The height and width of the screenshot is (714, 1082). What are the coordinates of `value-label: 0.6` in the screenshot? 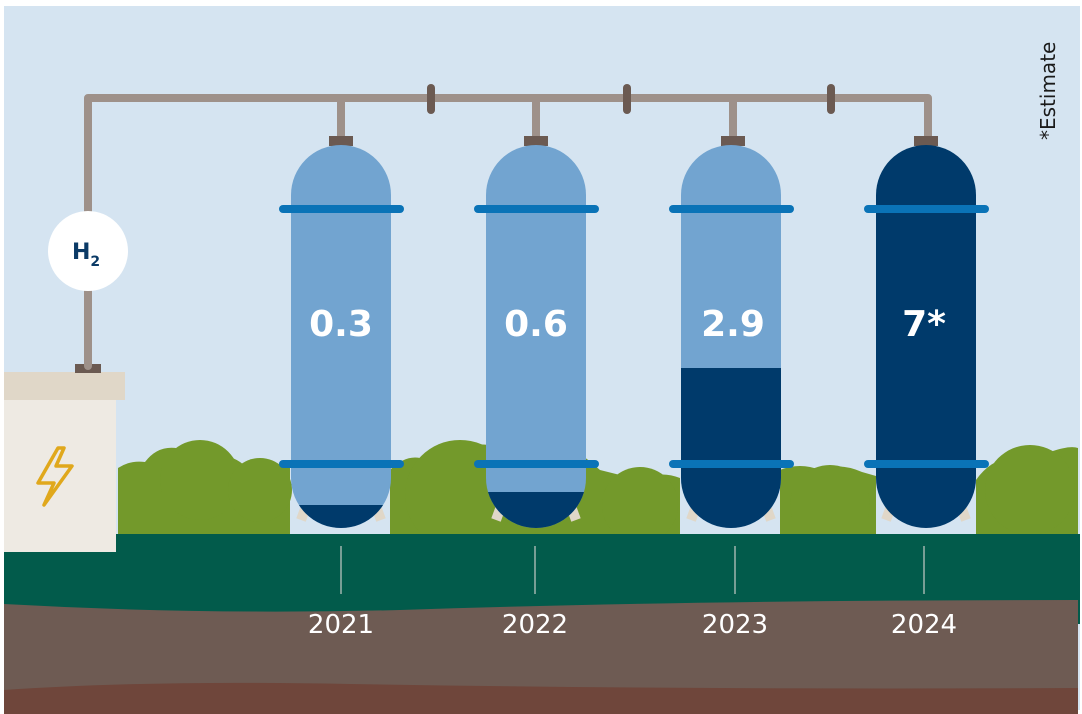 It's located at (536, 324).